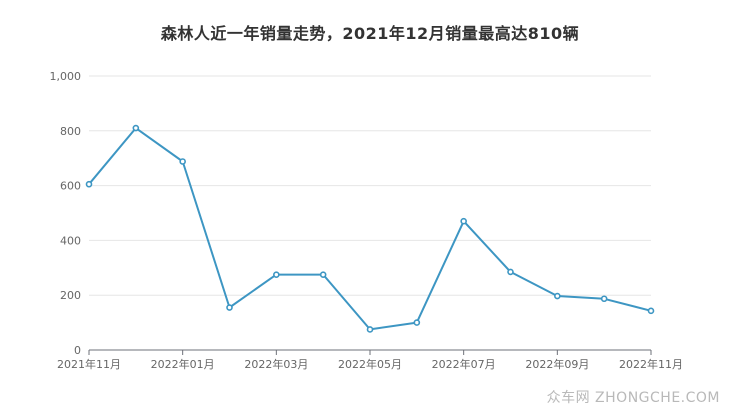 Image resolution: width=740 pixels, height=417 pixels. What do you see at coordinates (370, 33) in the screenshot?
I see `chart-title: 森林人近一年销量走势，2021年12月销量最高达810辆` at bounding box center [370, 33].